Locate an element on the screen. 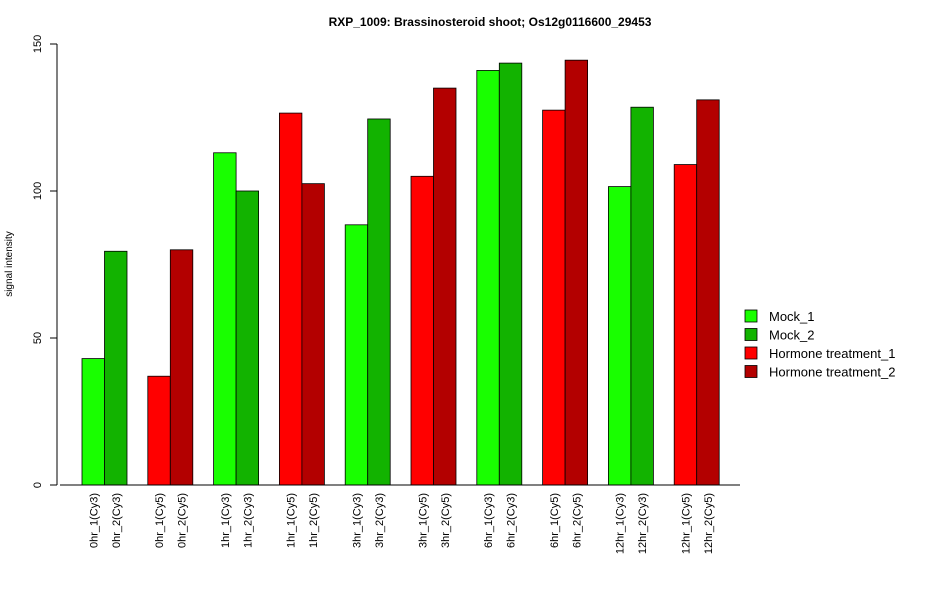  x-tick-label: 1hr_1(Cy3) is located at coordinates (226, 520).